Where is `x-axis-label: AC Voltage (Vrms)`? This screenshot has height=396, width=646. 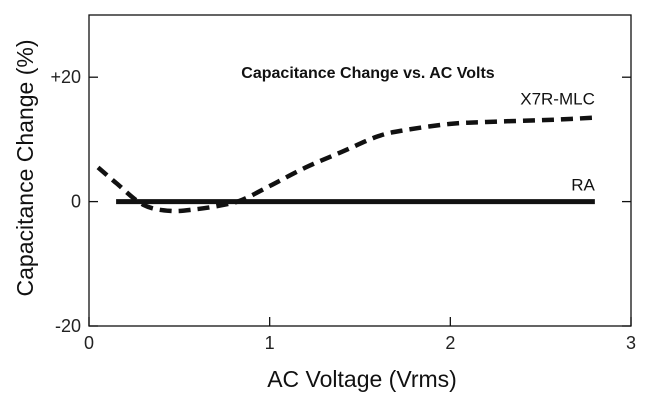 x-axis-label: AC Voltage (Vrms) is located at coordinates (362, 379).